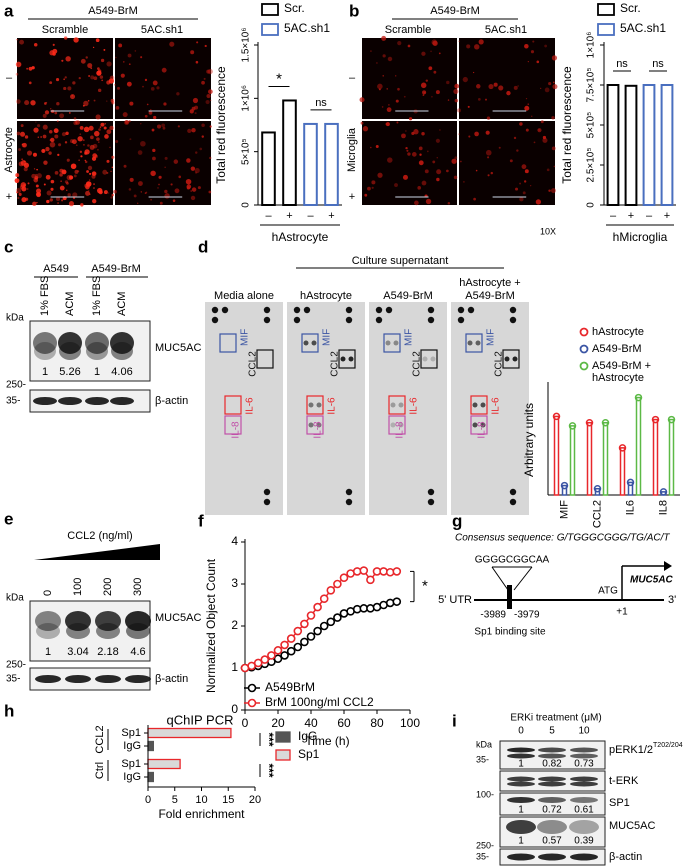 The width and height of the screenshot is (685, 867). I want to click on chart-title: qChIP PCR, so click(200, 719).